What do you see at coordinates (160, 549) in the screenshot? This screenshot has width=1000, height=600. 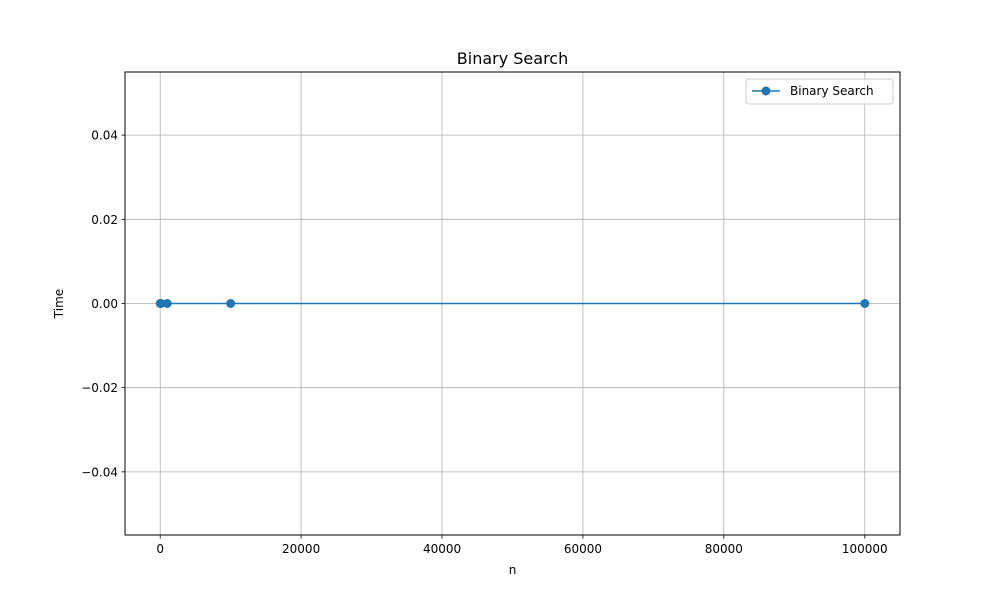 I see `x-tick-label: 0` at bounding box center [160, 549].